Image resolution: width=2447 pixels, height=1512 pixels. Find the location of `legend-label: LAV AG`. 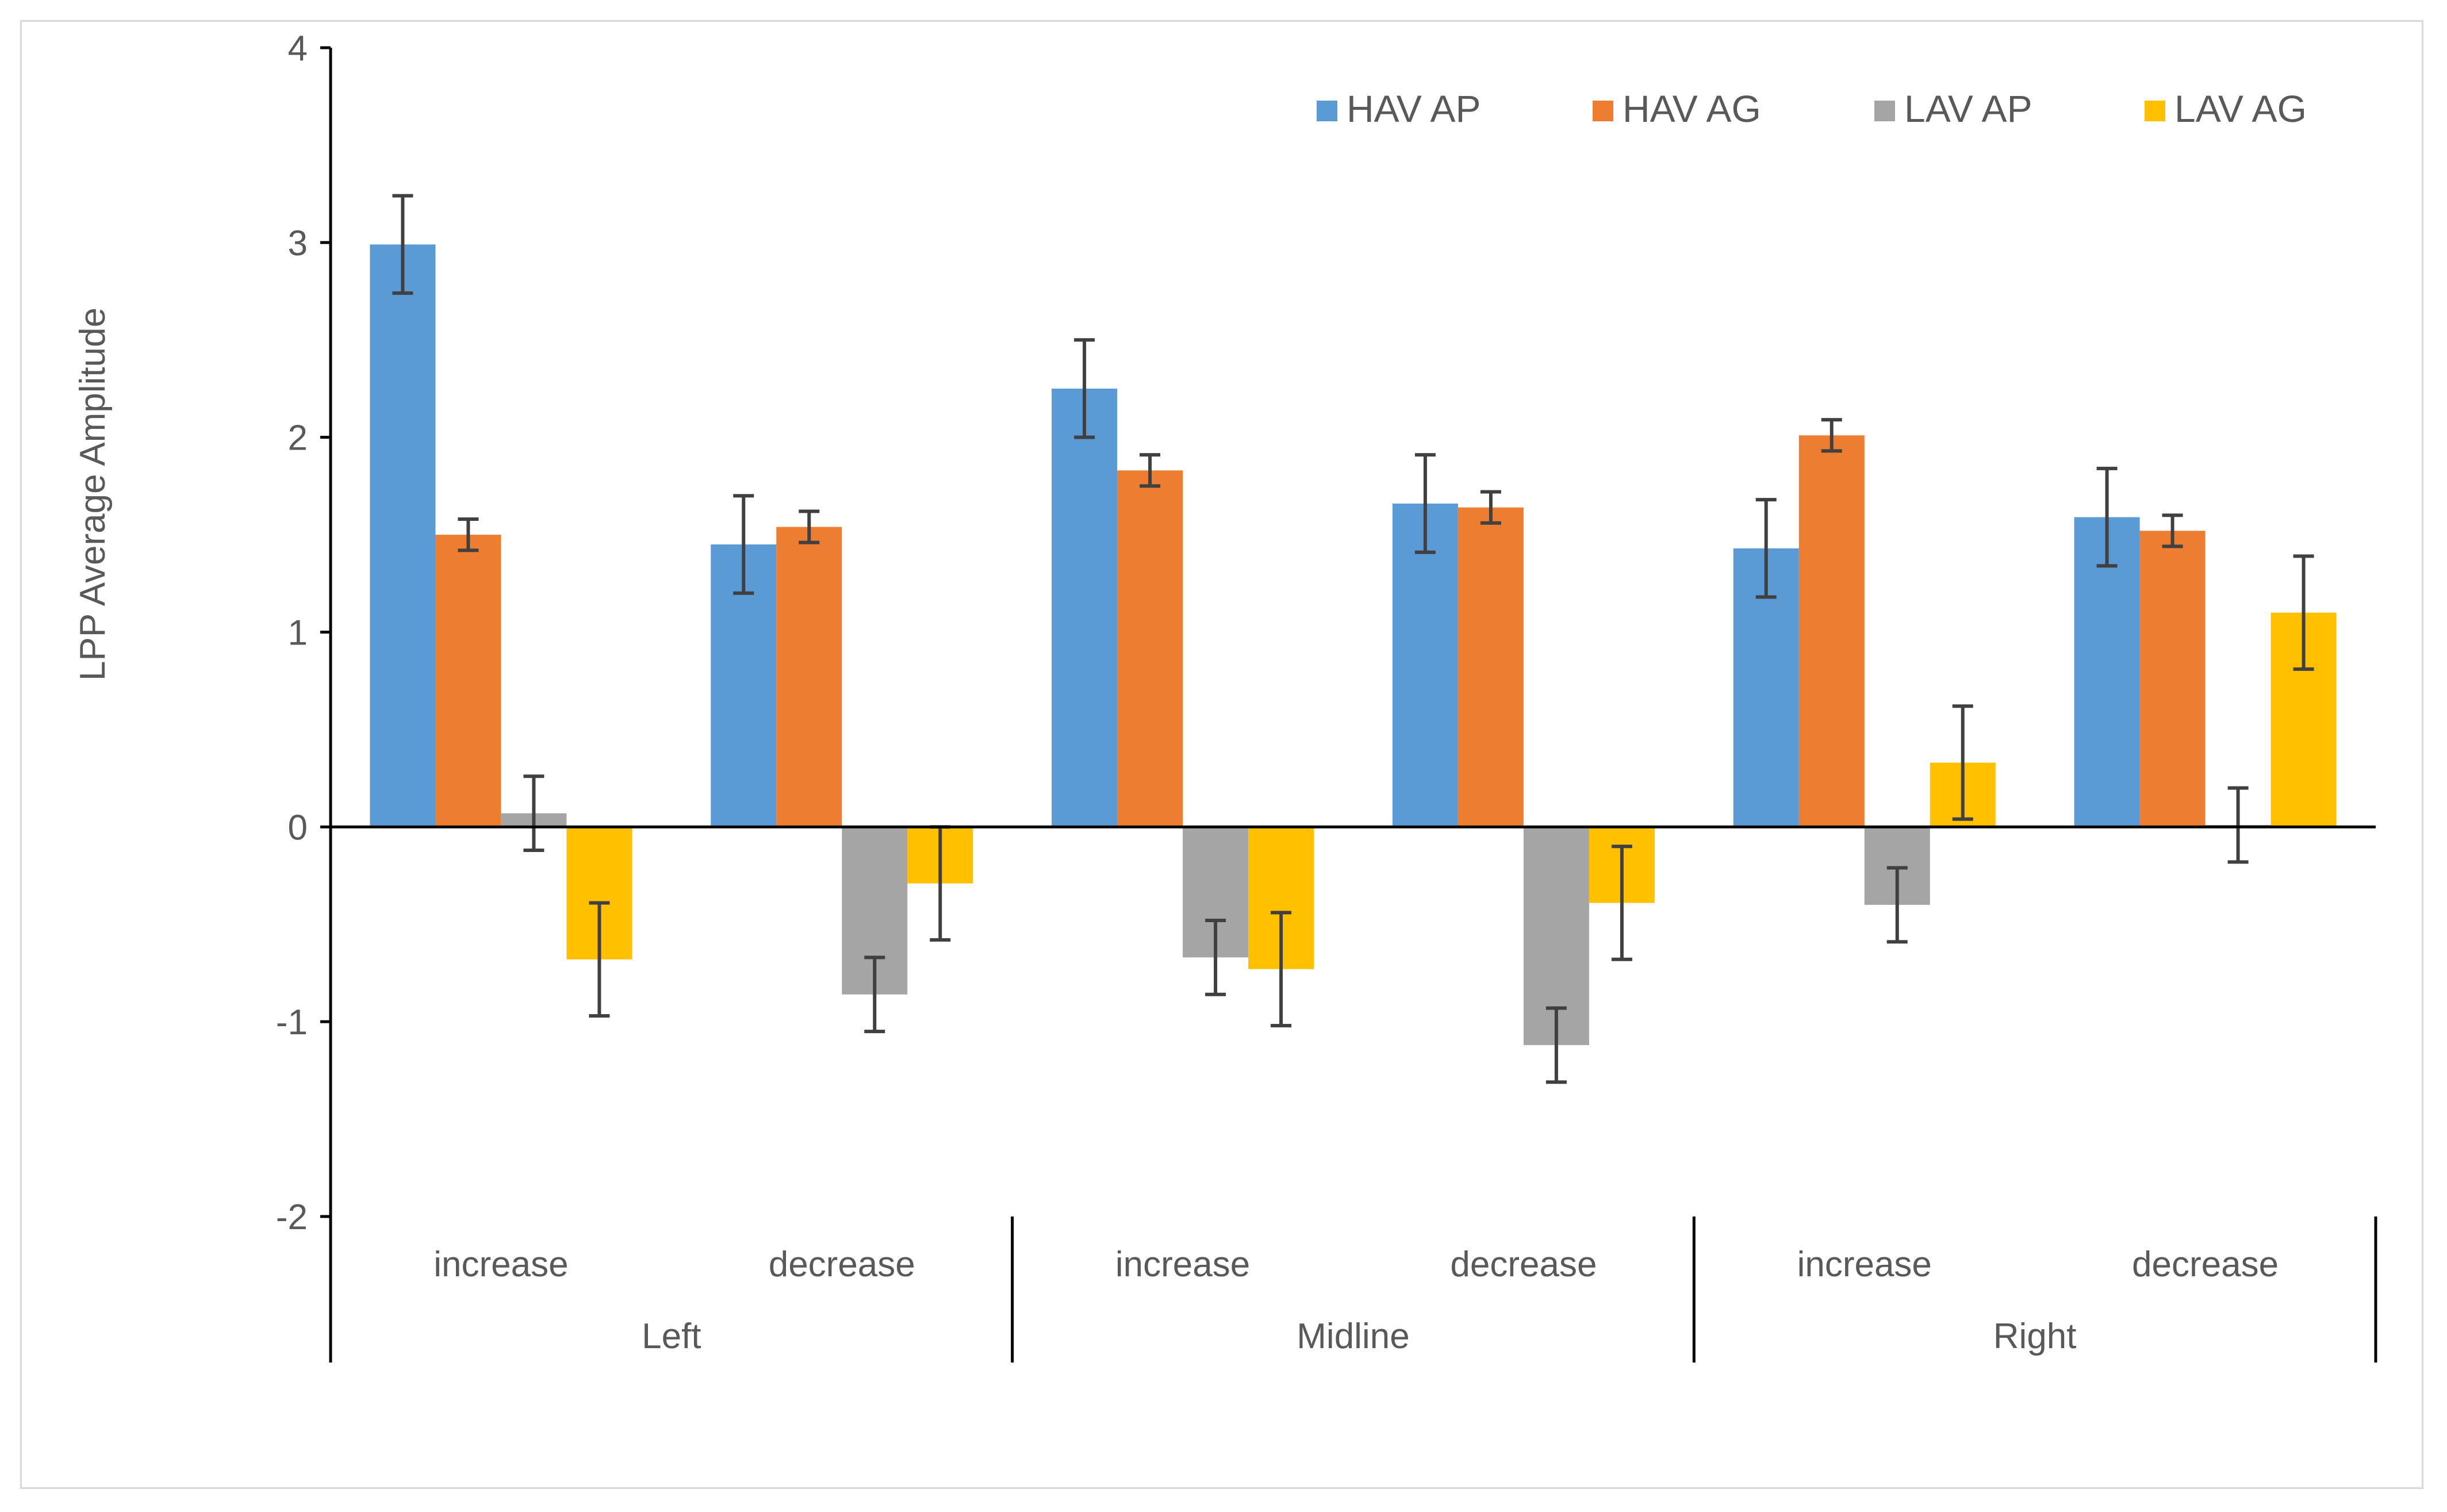

legend-label: LAV AG is located at coordinates (2240, 108).